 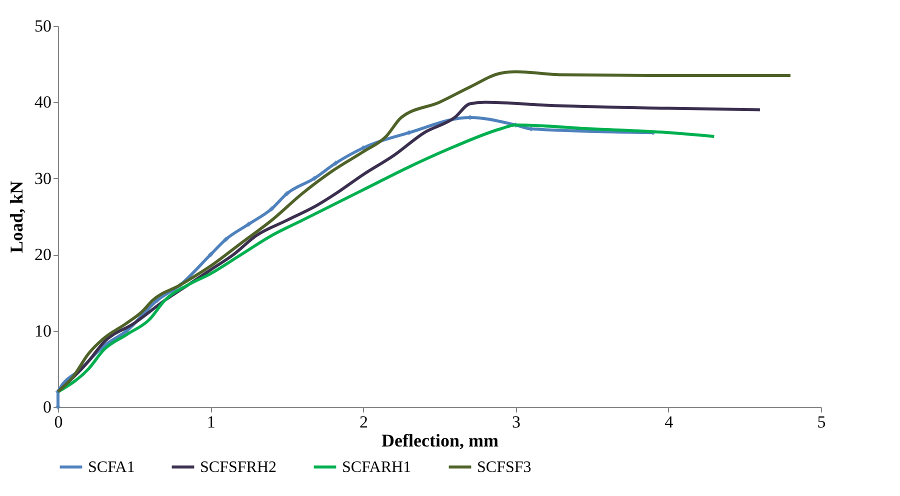 I want to click on y-tick-label: 10, so click(x=43, y=330).